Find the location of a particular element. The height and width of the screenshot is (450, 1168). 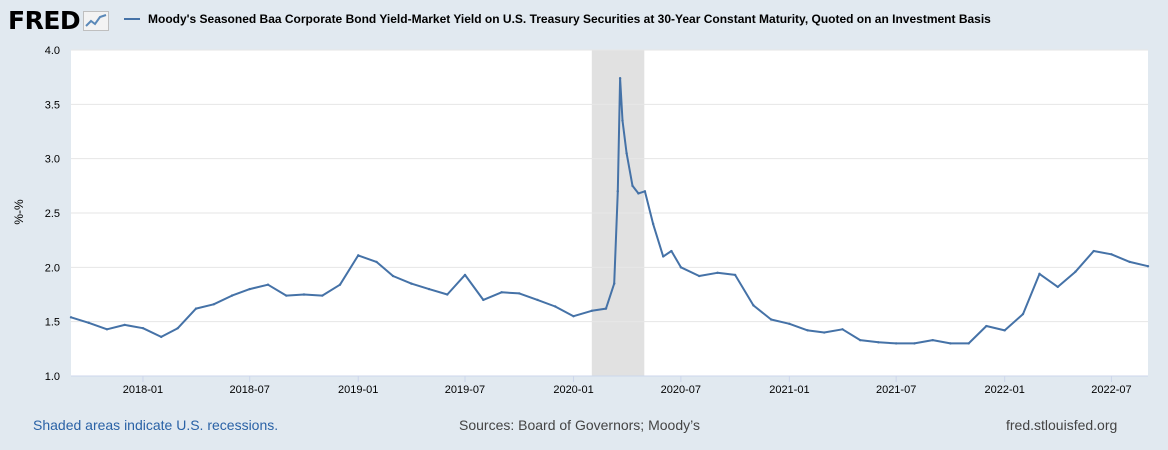

y-tick-label: 1.0 is located at coordinates (52, 377).